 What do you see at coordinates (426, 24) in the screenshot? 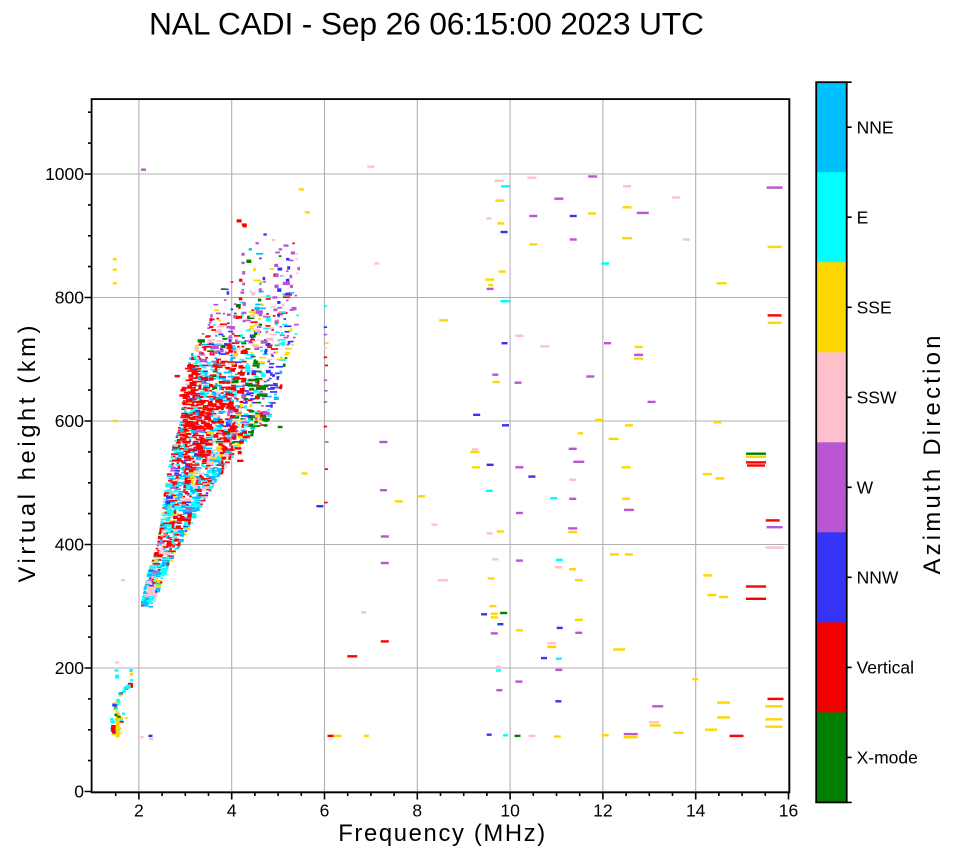
I see `svg-text:NAL CADI - Sep 26 06:15:00 202: NAL CADI - Sep 26 06:15:00 2023 UTC` at bounding box center [426, 24].